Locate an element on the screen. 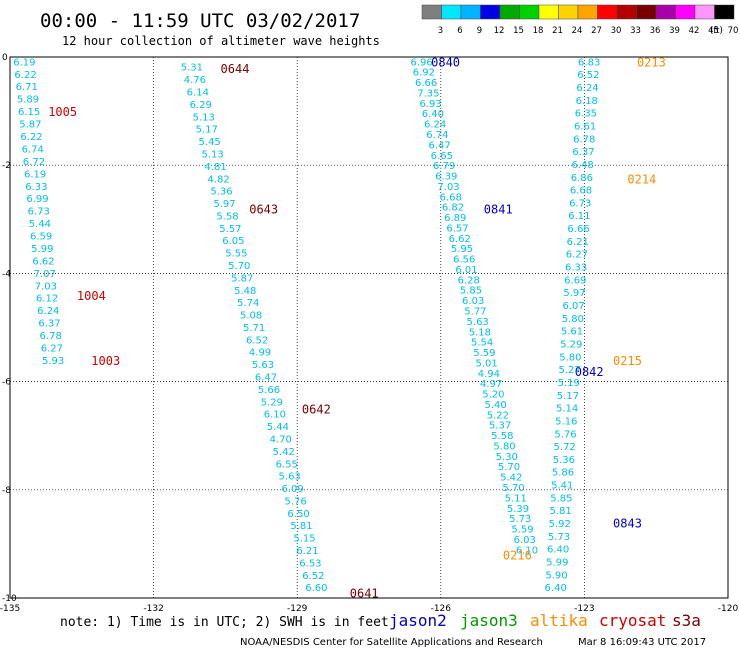 This screenshot has height=650, width=740. pass-label: 0843 is located at coordinates (627, 523).